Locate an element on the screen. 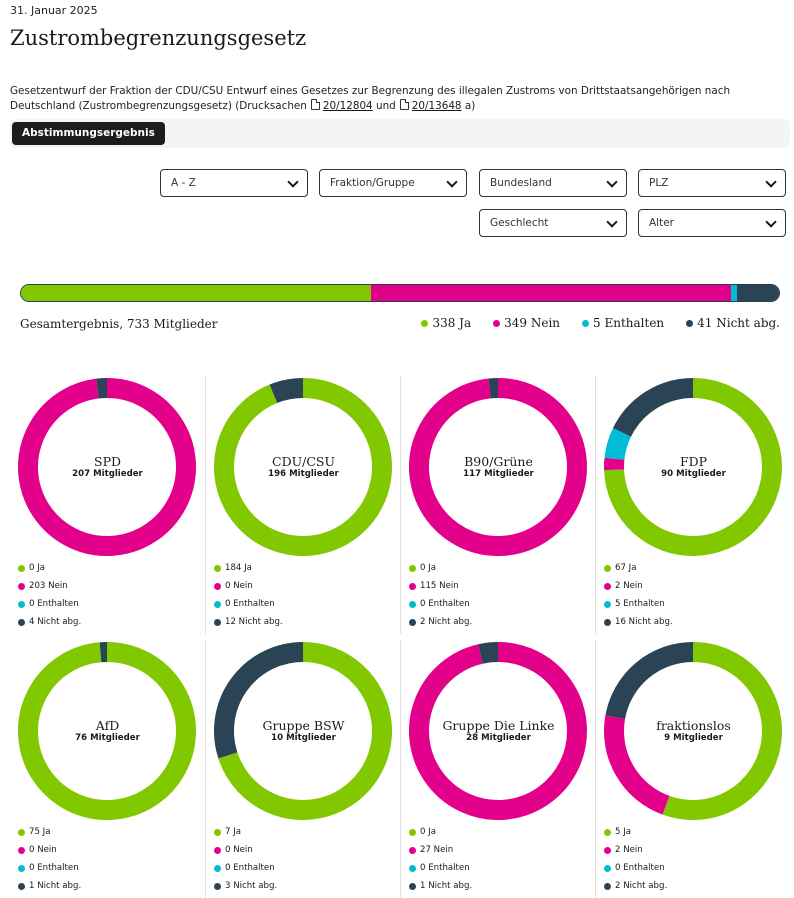 The image size is (794, 898). legend-row-nicht: 12 Nicht abg. is located at coordinates (248, 622).